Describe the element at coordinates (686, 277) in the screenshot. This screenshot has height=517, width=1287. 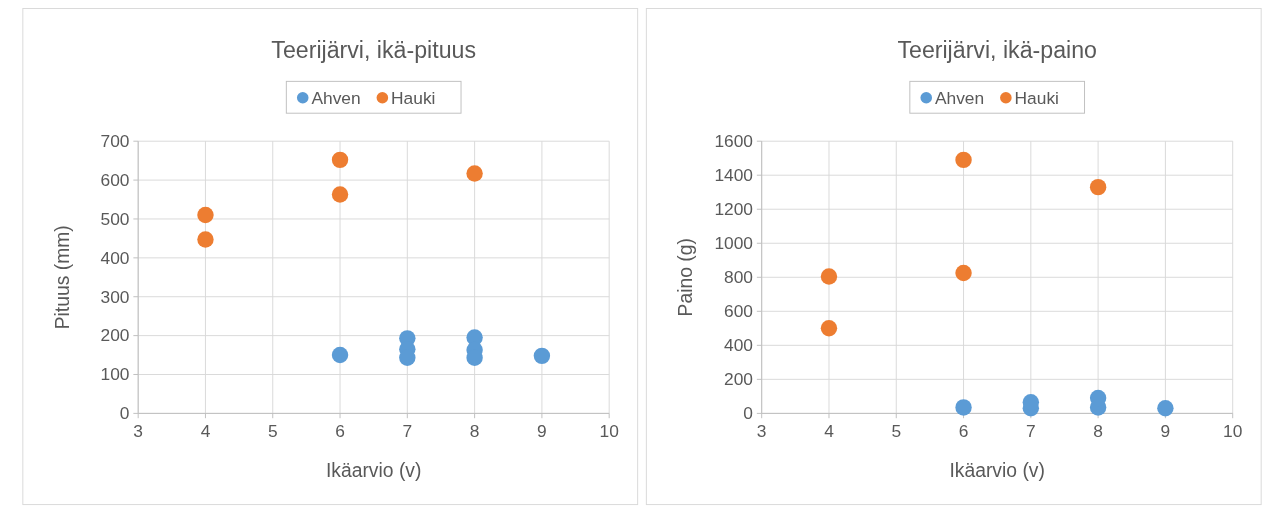
I see `y-axis-title: Paino (g)` at that location.